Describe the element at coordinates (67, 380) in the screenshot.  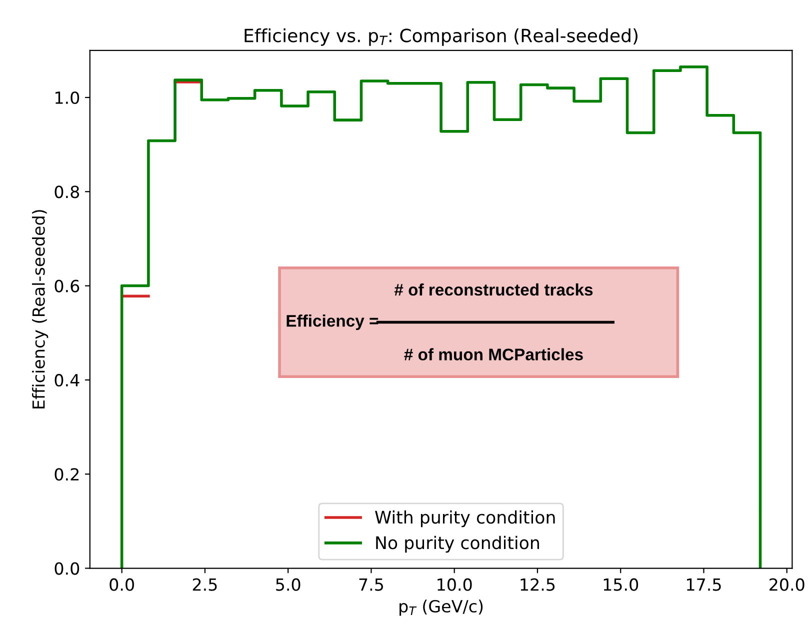
I see `y-tick-label: 0.4` at that location.